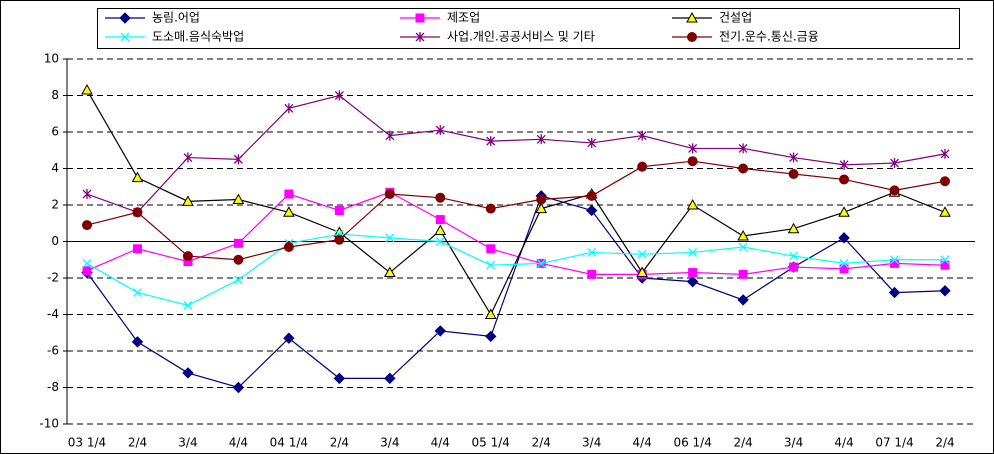 The width and height of the screenshot is (994, 454). Describe the element at coordinates (53, 387) in the screenshot. I see `y-tick-label: -8` at that location.